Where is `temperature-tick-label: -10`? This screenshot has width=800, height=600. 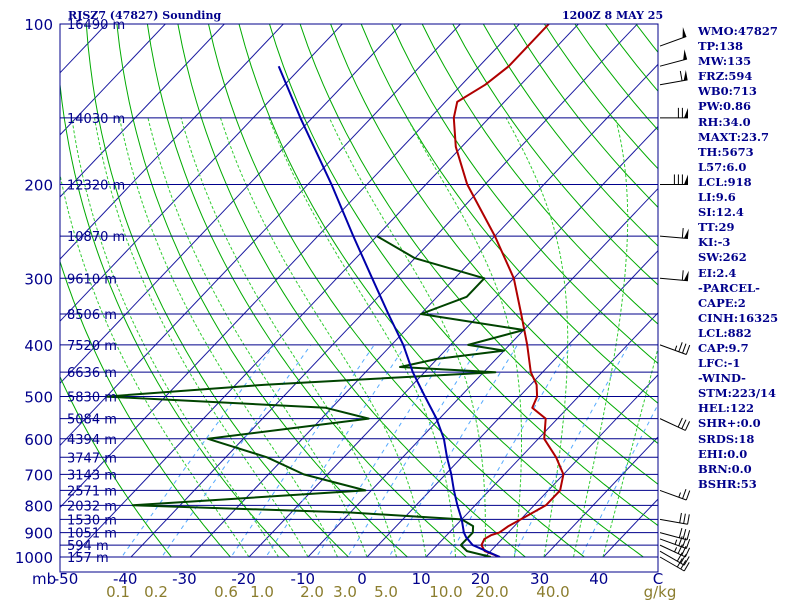
temperature-tick-label: -10 is located at coordinates (303, 579).